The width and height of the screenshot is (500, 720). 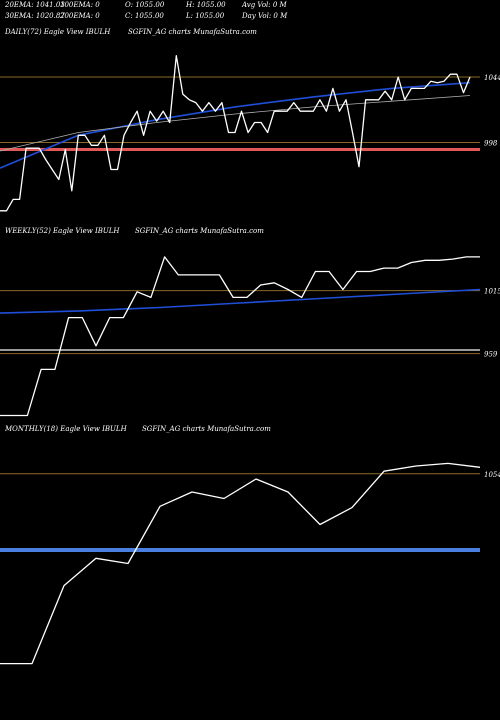 I want to click on header-stat-30ema: 30EMA: 1020.87, so click(x=35, y=16).